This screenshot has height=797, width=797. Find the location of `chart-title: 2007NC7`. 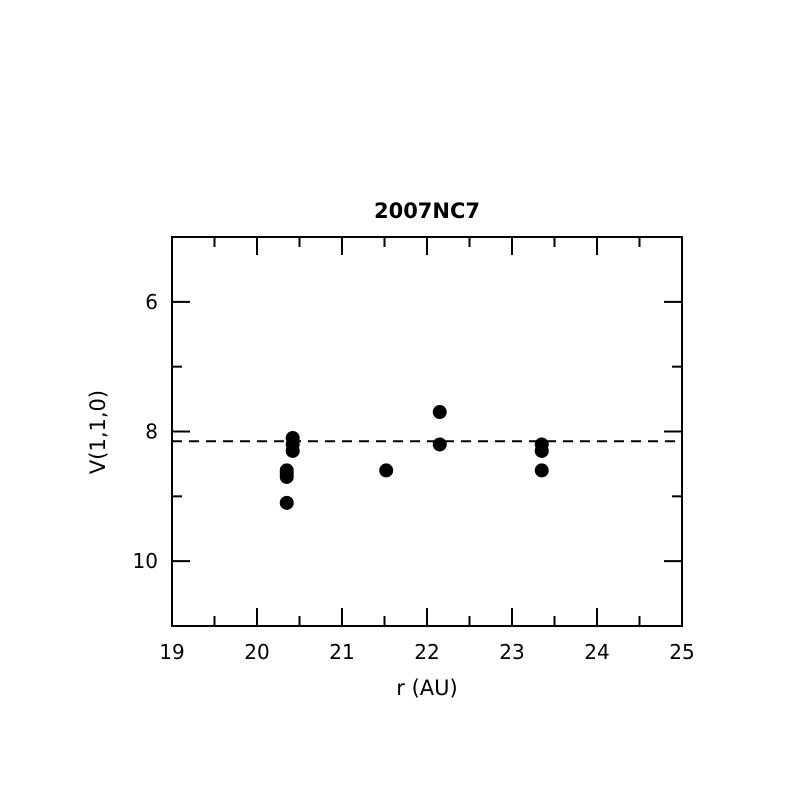

chart-title: 2007NC7 is located at coordinates (427, 211).